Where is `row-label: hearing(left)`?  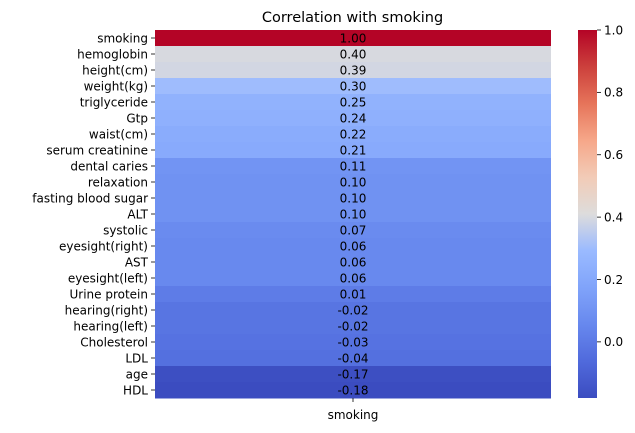 row-label: hearing(left) is located at coordinates (110, 326).